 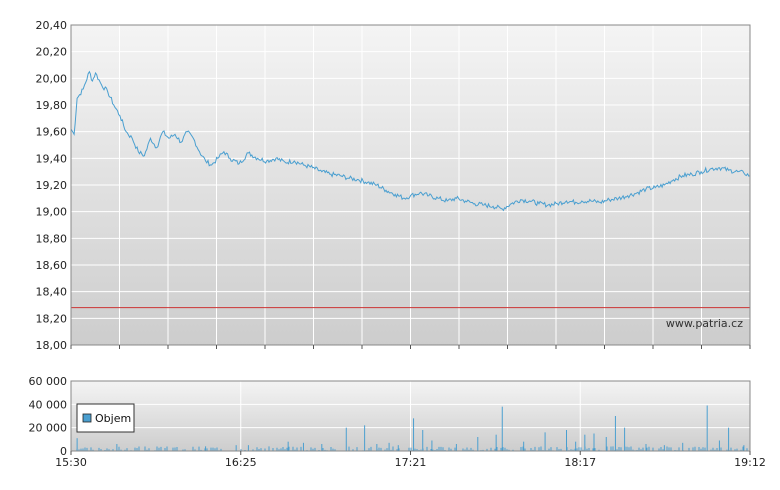 I want to click on legend-swatch-icon, so click(x=87, y=418).